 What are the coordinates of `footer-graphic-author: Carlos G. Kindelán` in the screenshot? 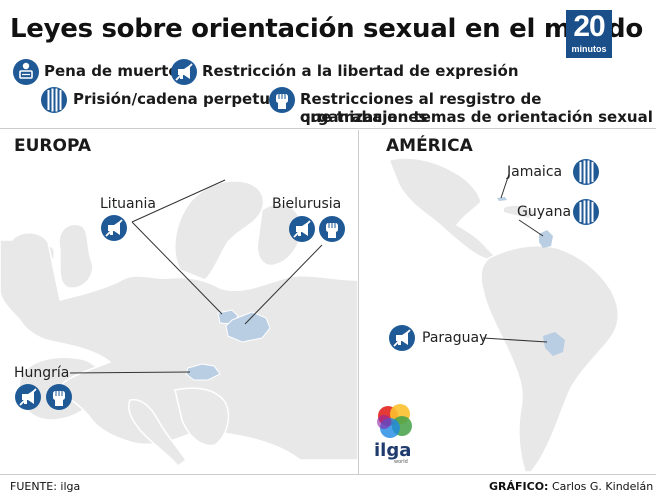 It's located at (602, 486).